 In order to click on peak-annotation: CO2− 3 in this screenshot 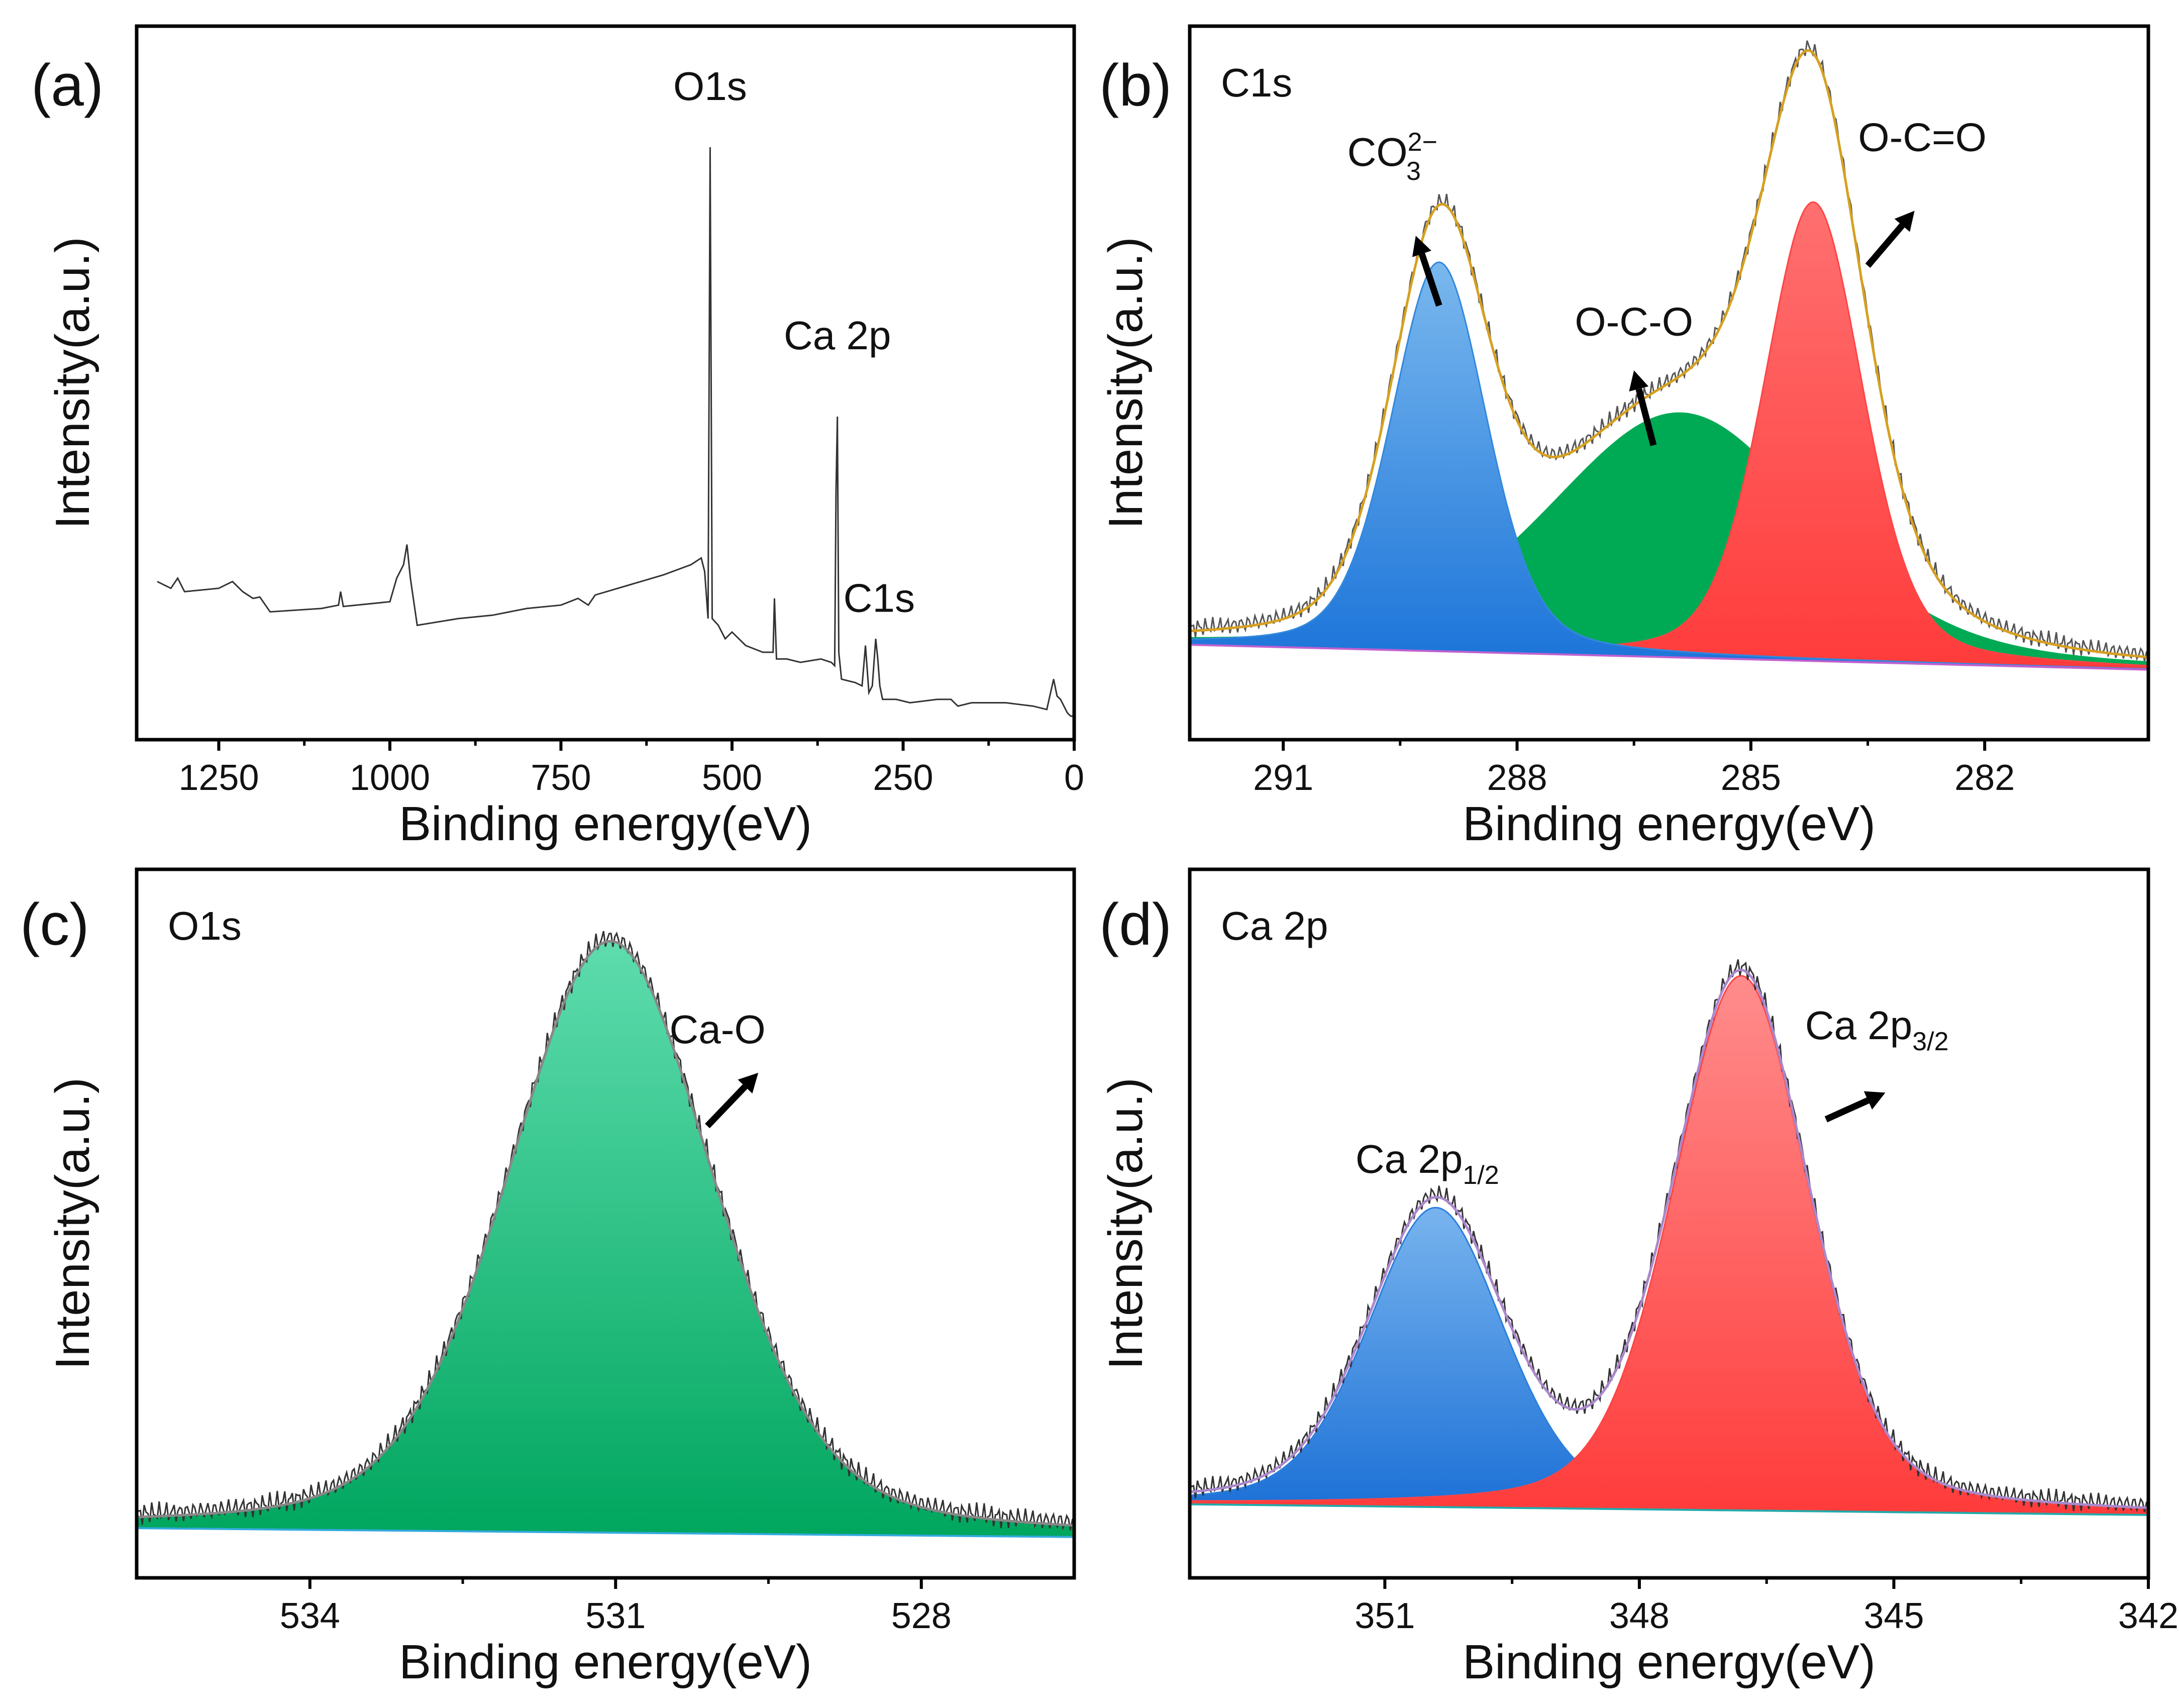, I will do `click(1392, 157)`.